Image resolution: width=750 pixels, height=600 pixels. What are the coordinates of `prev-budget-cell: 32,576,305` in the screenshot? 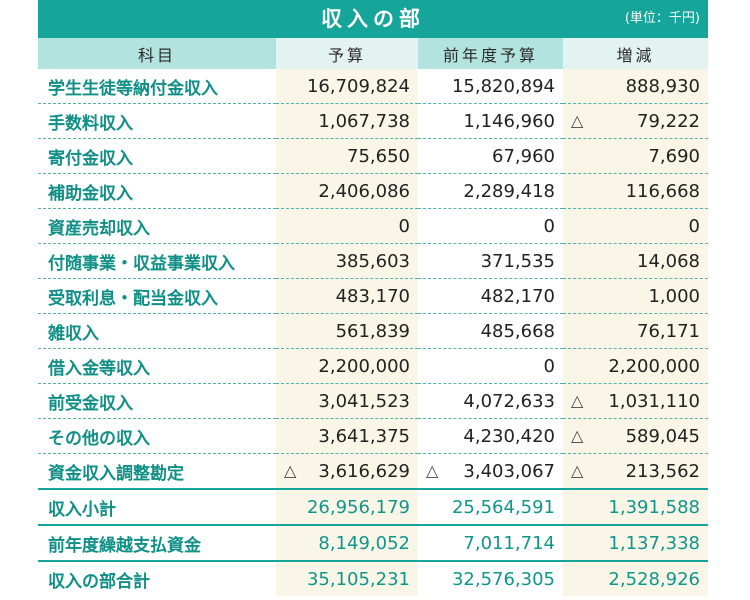 It's located at (503, 579).